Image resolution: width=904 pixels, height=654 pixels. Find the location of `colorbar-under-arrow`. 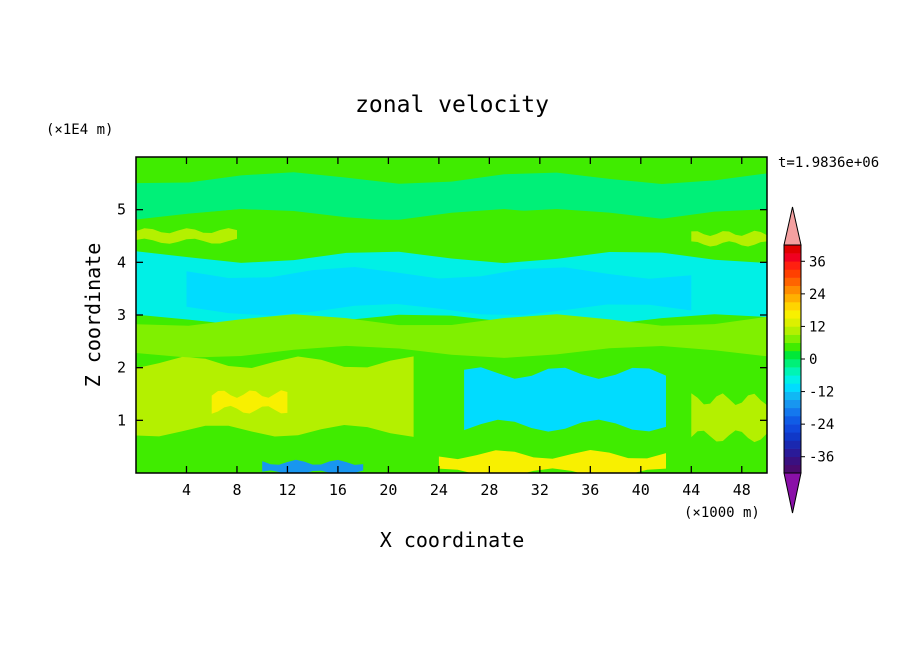

colorbar-under-arrow is located at coordinates (792, 493).